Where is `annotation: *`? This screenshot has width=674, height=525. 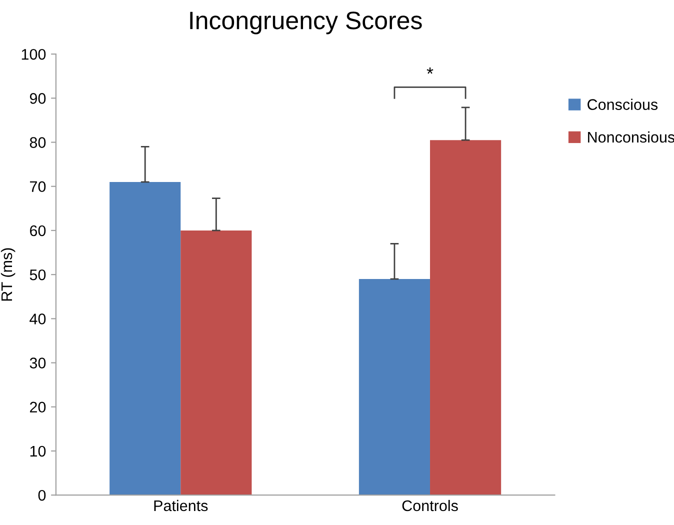 annotation: * is located at coordinates (430, 70).